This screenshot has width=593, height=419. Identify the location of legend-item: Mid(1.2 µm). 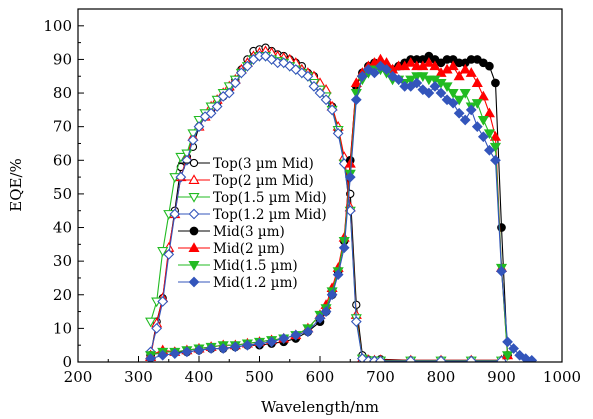
(238, 283).